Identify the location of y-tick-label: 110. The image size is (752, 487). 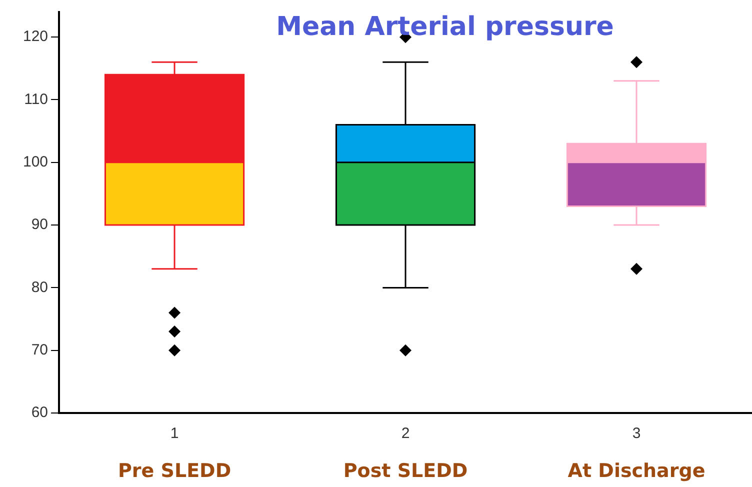
(36, 99).